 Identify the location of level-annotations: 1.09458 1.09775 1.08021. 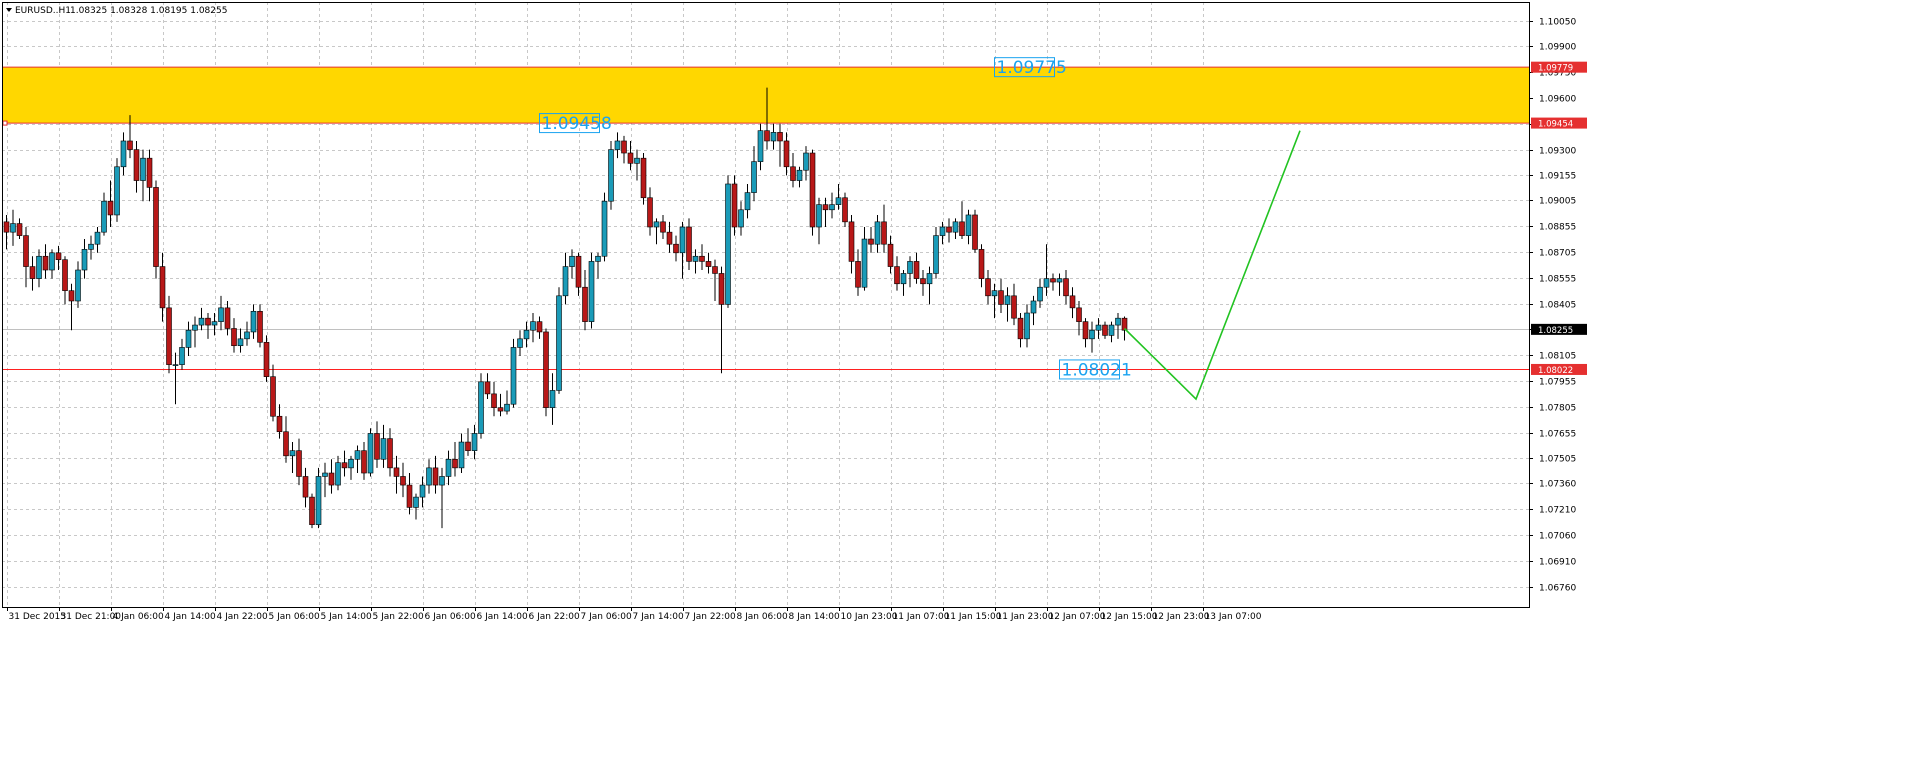
(835, 219).